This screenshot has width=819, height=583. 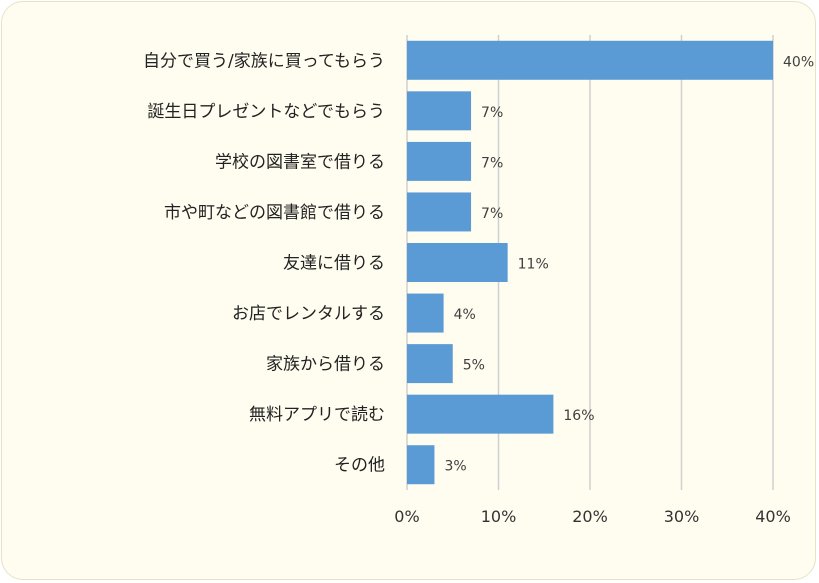 What do you see at coordinates (308, 314) in the screenshot?
I see `category-label: お店でレンタルする` at bounding box center [308, 314].